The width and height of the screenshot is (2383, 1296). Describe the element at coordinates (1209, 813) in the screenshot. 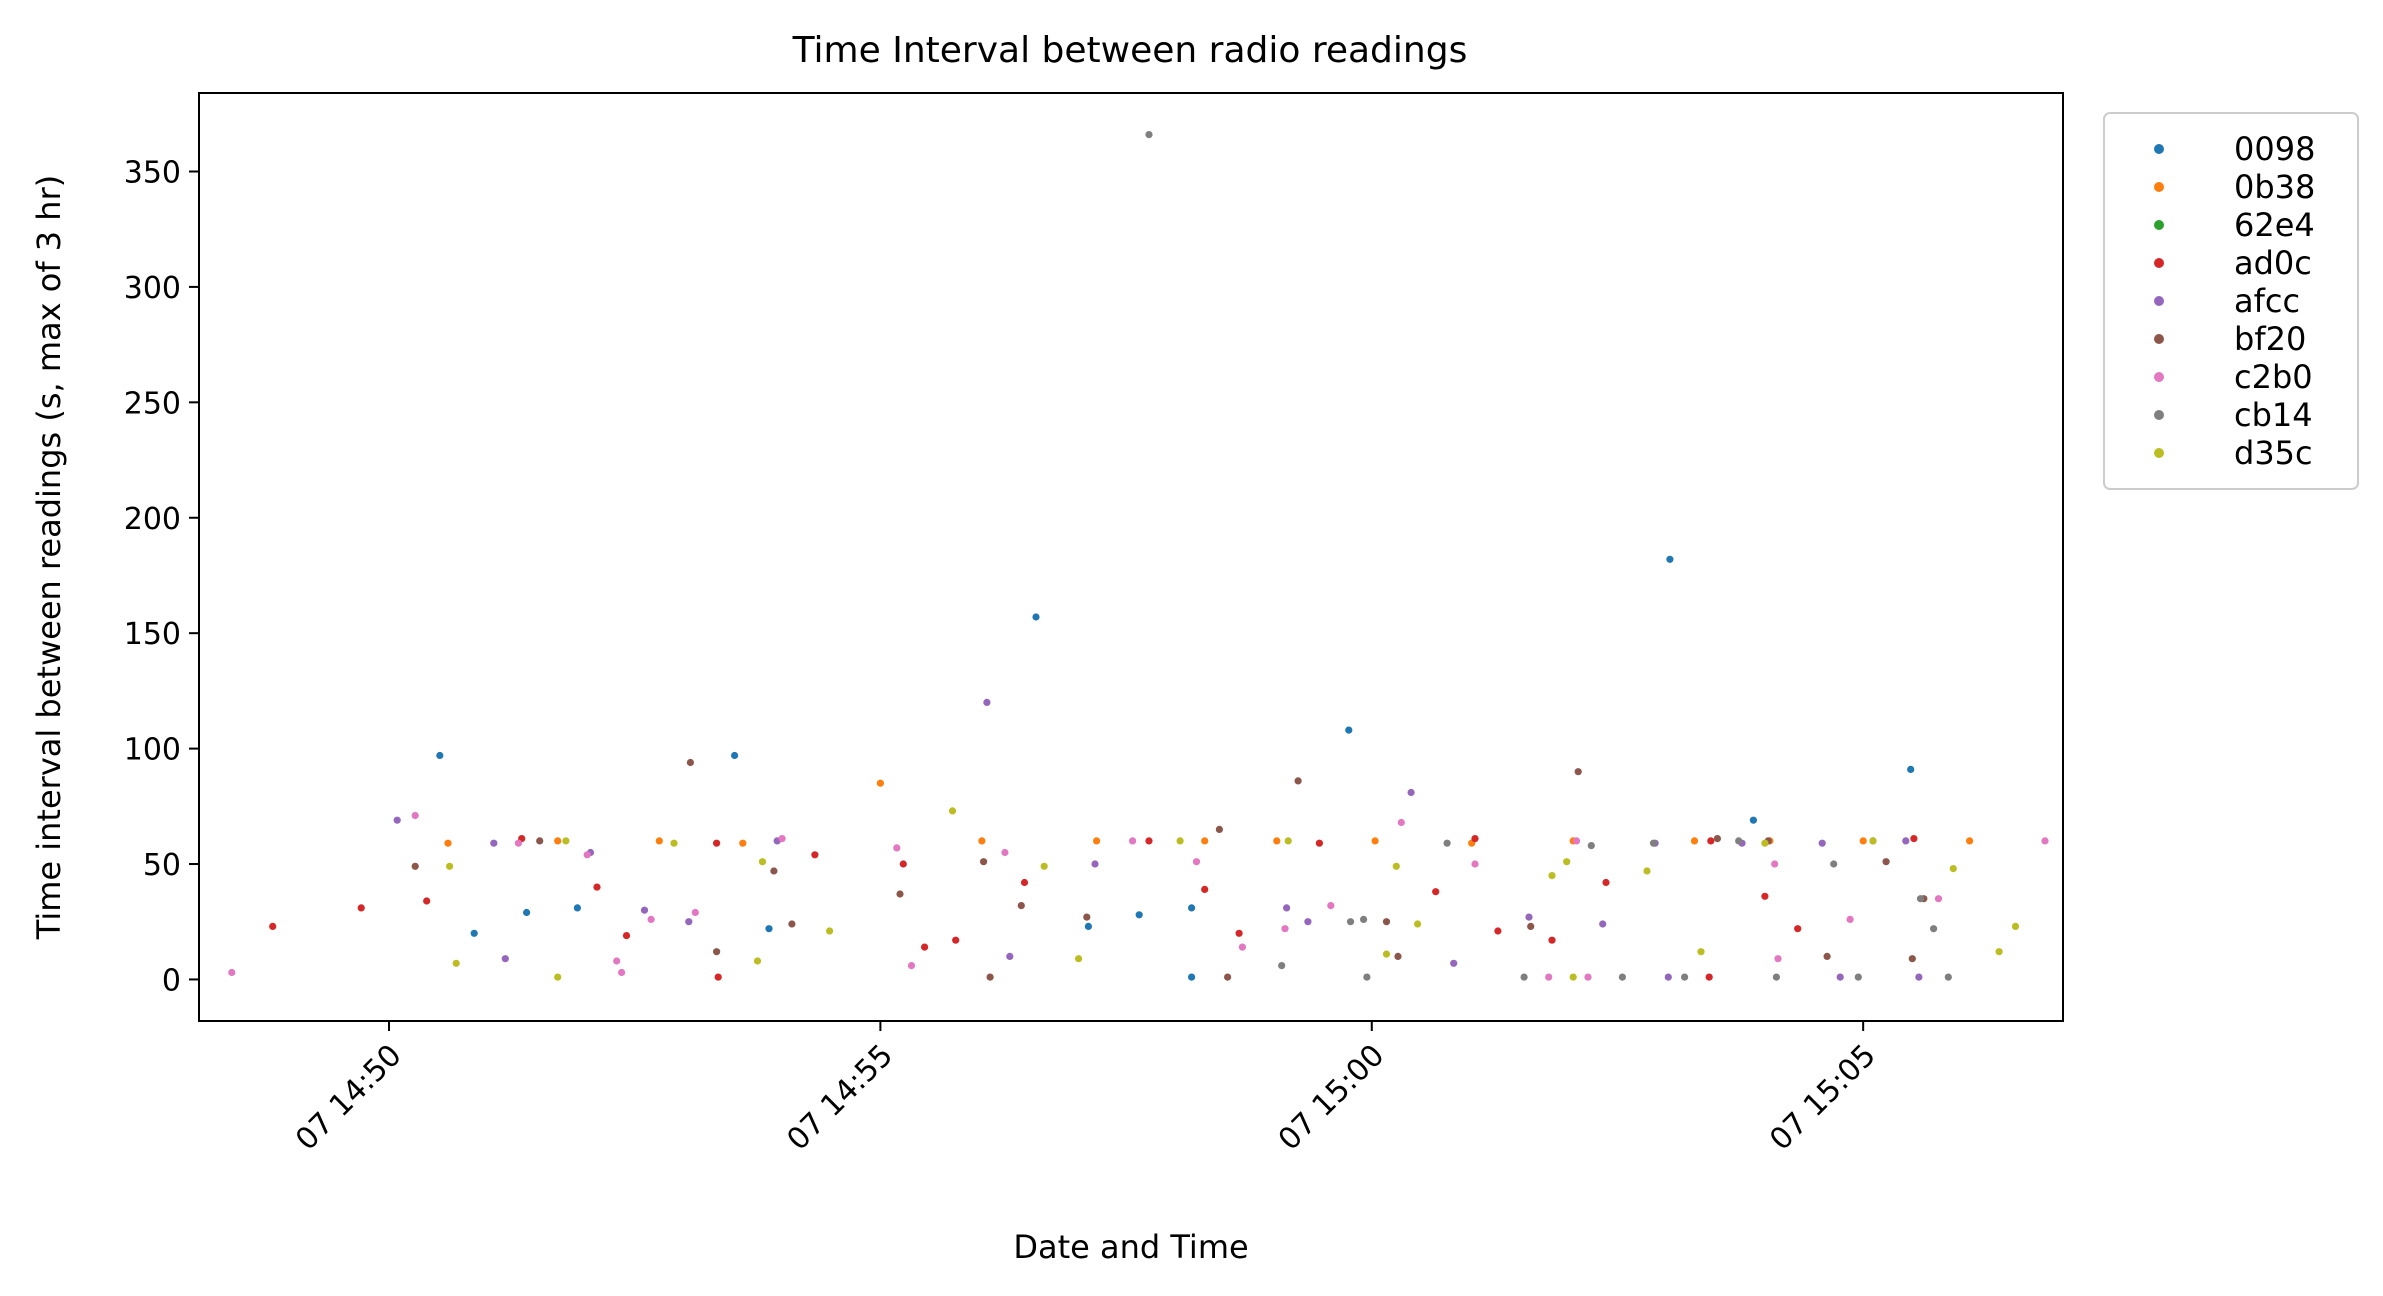

I see `series-0b38` at that location.